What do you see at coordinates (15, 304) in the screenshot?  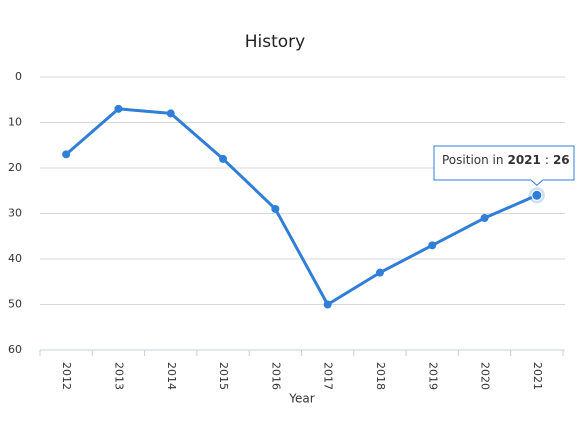 I see `y-tick-label: 50` at bounding box center [15, 304].